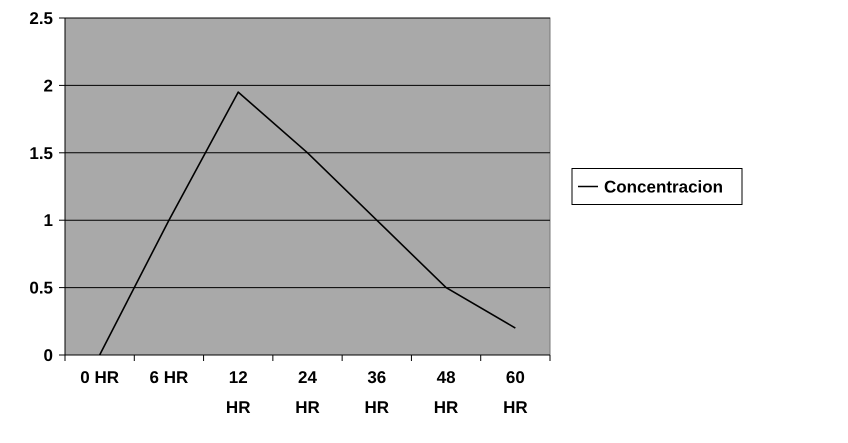 The image size is (848, 443). I want to click on x-tick-label: 60 HR, so click(515, 392).